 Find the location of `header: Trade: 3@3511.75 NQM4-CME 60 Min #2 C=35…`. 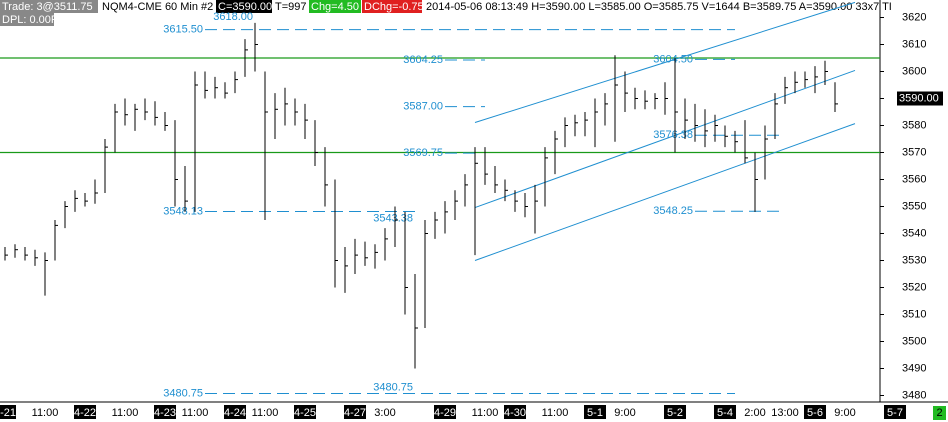

header: Trade: 3@3511.75 NQM4-CME 60 Min #2 C=35… is located at coordinates (446, 13).